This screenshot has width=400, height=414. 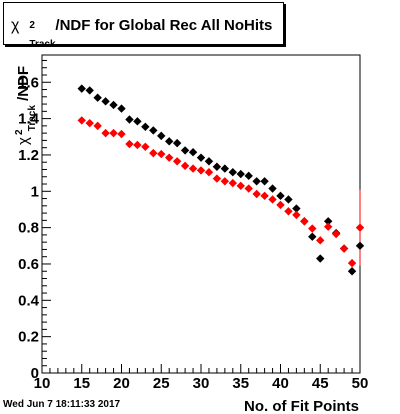 I want to click on x-tick-label: 15, so click(x=81, y=383).